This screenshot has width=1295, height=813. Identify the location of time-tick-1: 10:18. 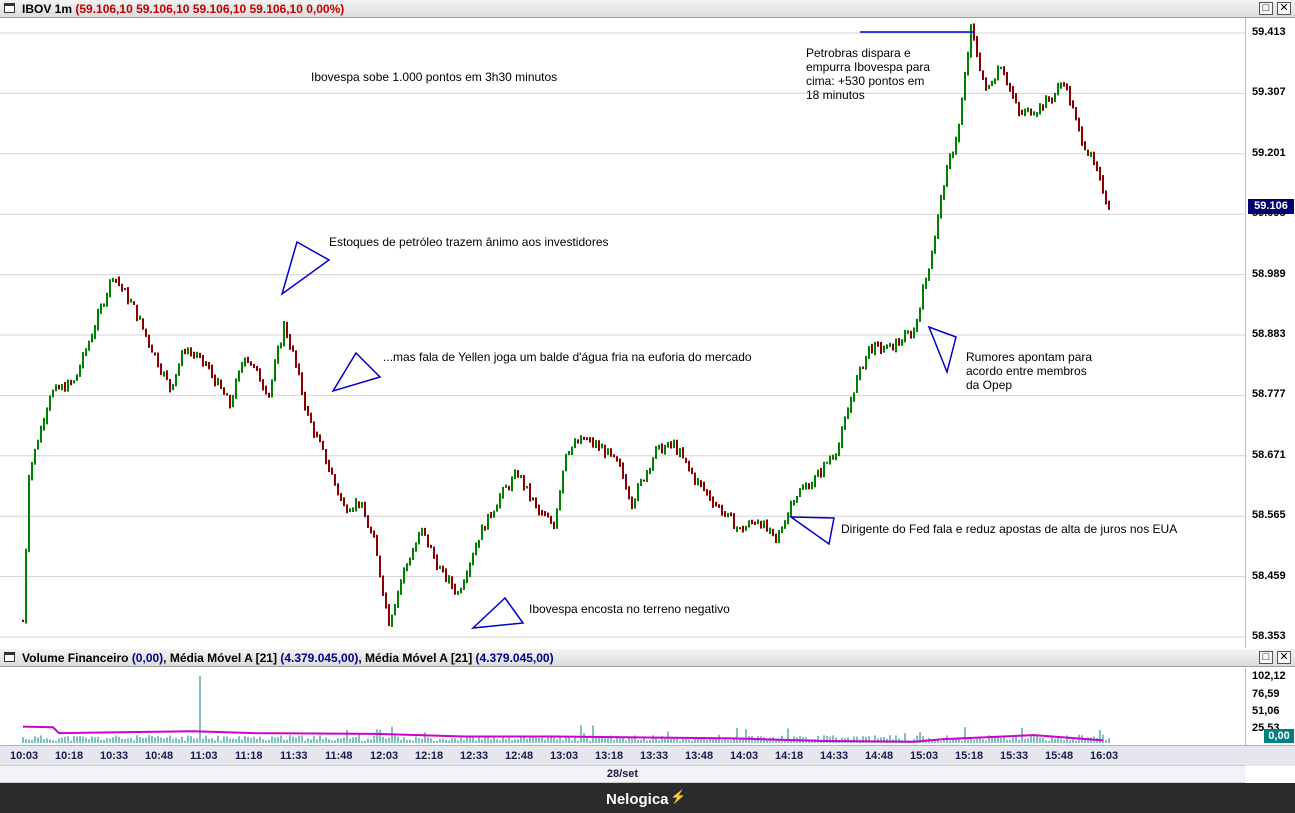
(69, 756).